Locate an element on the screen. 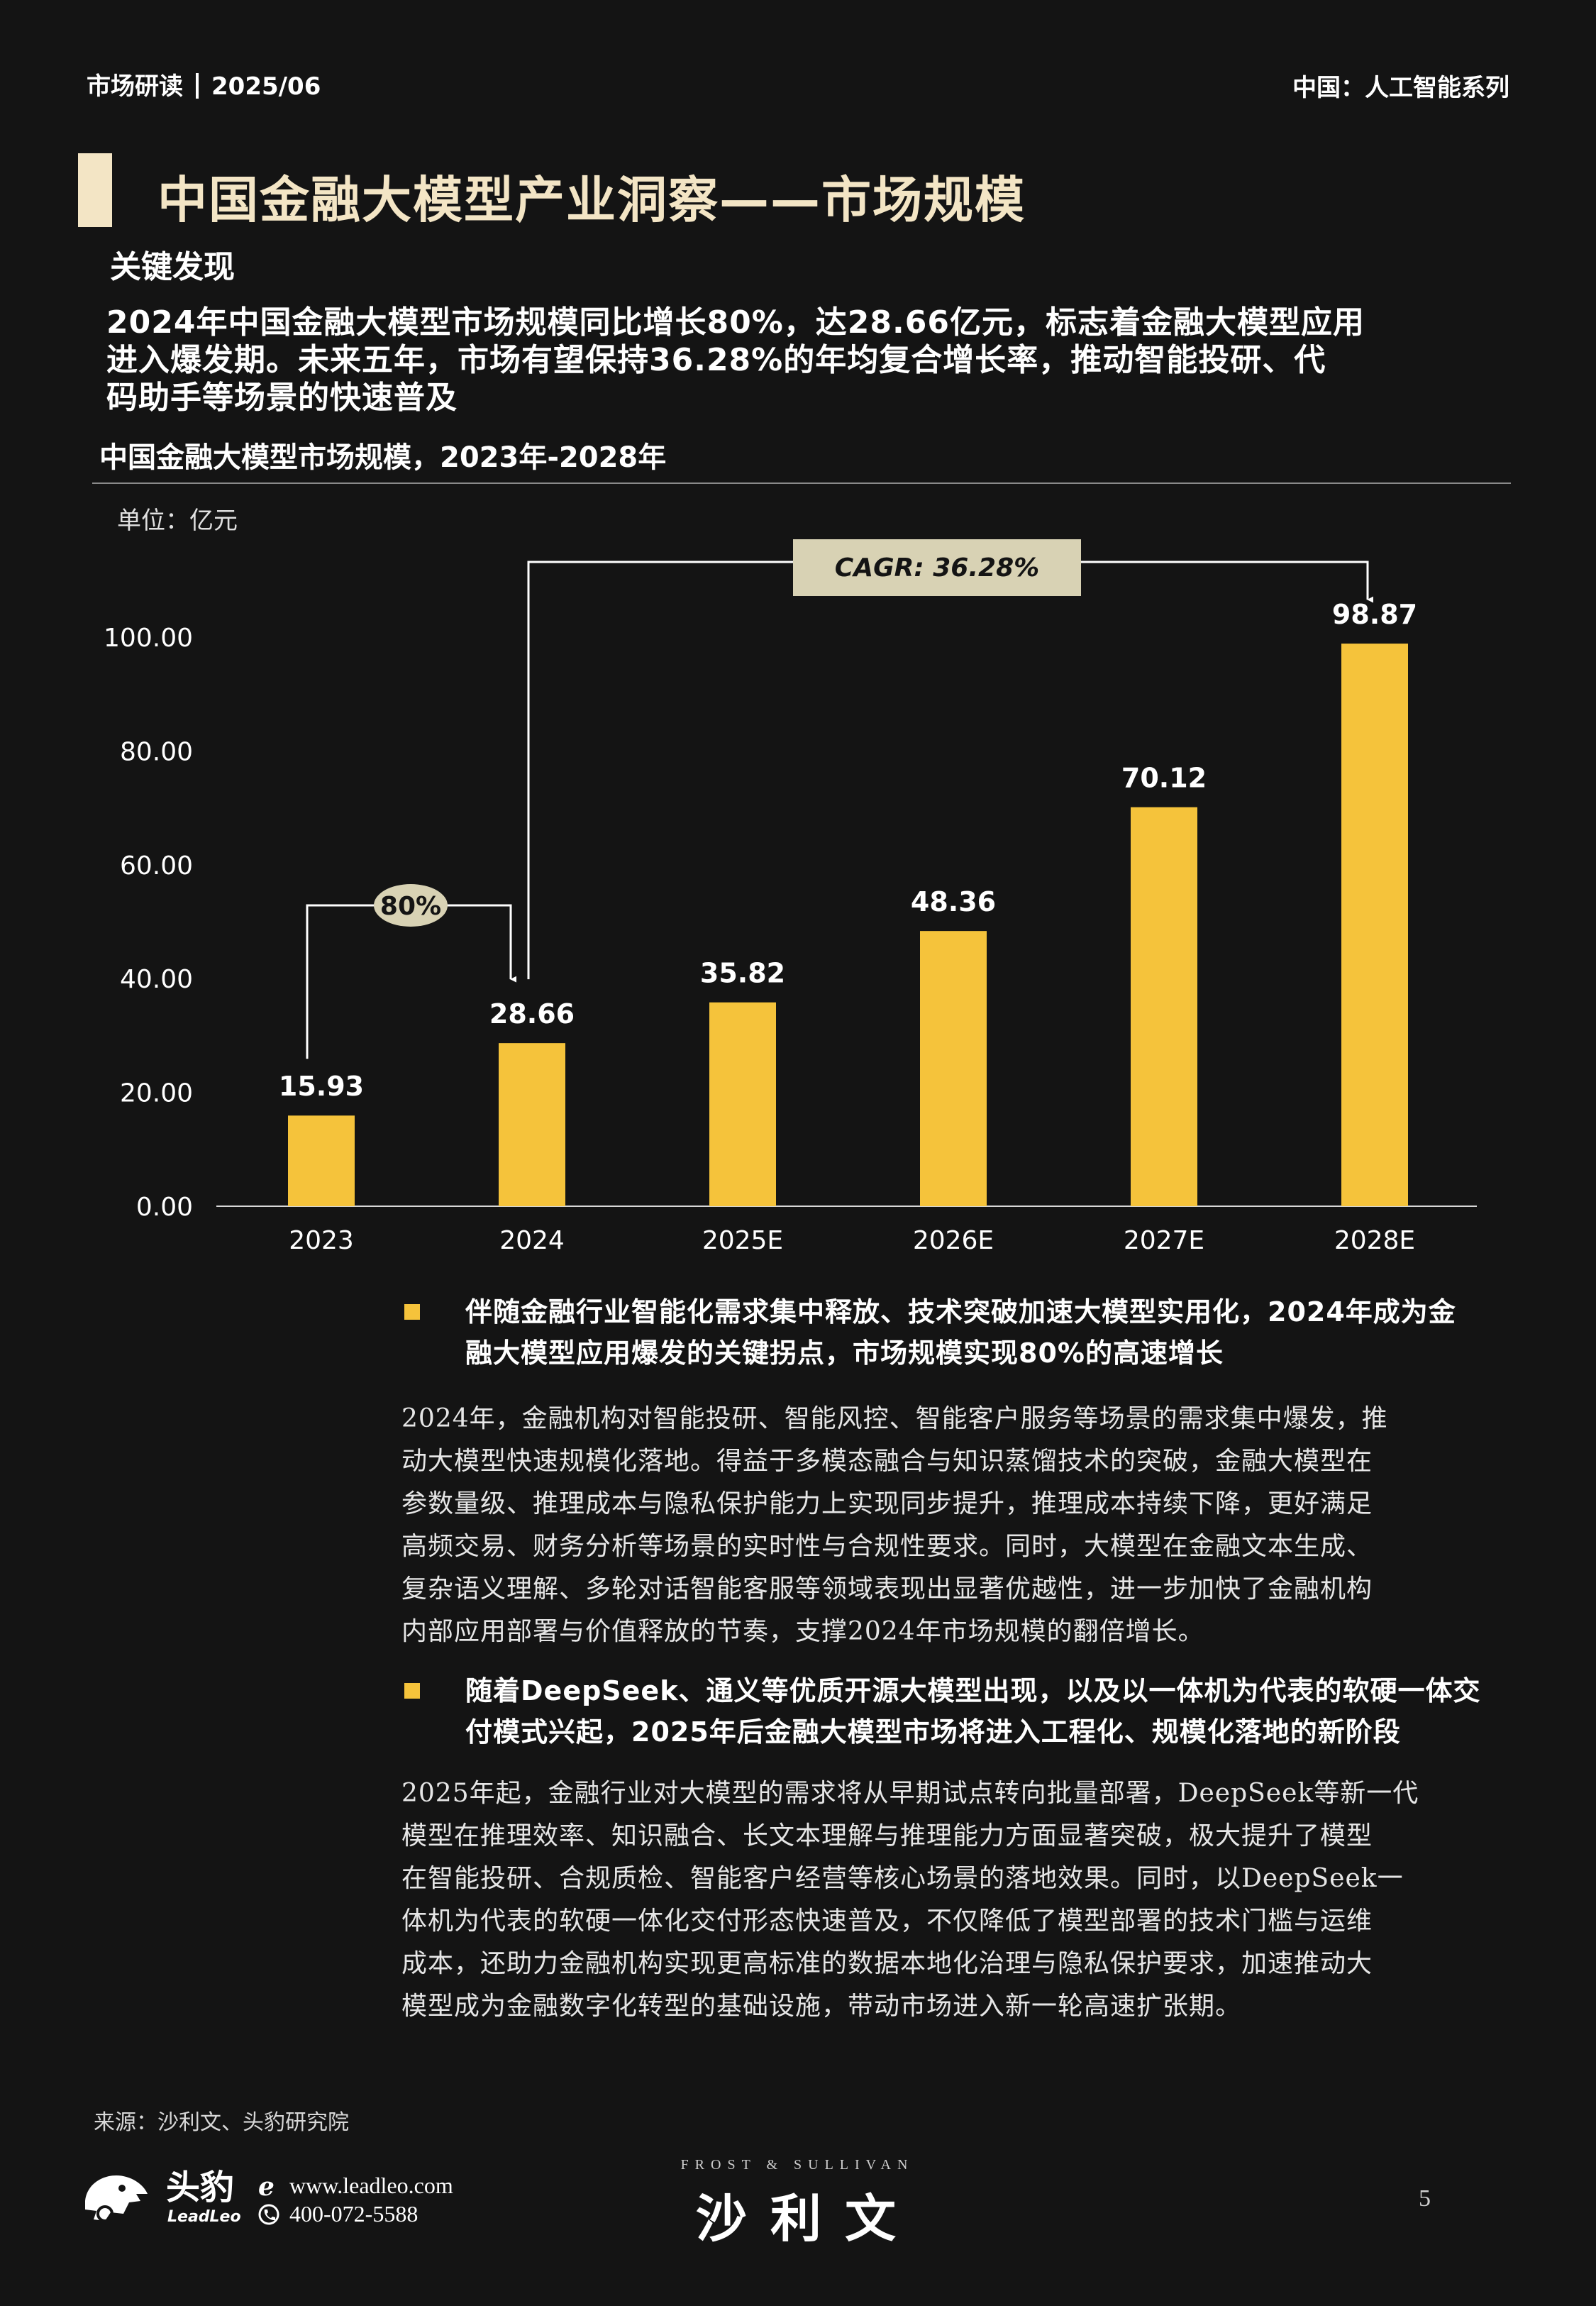 The height and width of the screenshot is (2306, 1596). y-tick-label: 20.00 is located at coordinates (156, 1093).